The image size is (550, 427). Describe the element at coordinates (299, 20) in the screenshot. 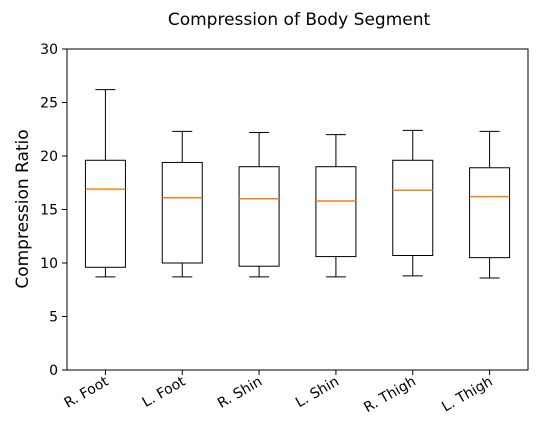

I see `chart-title: Compression of Body Segment` at that location.